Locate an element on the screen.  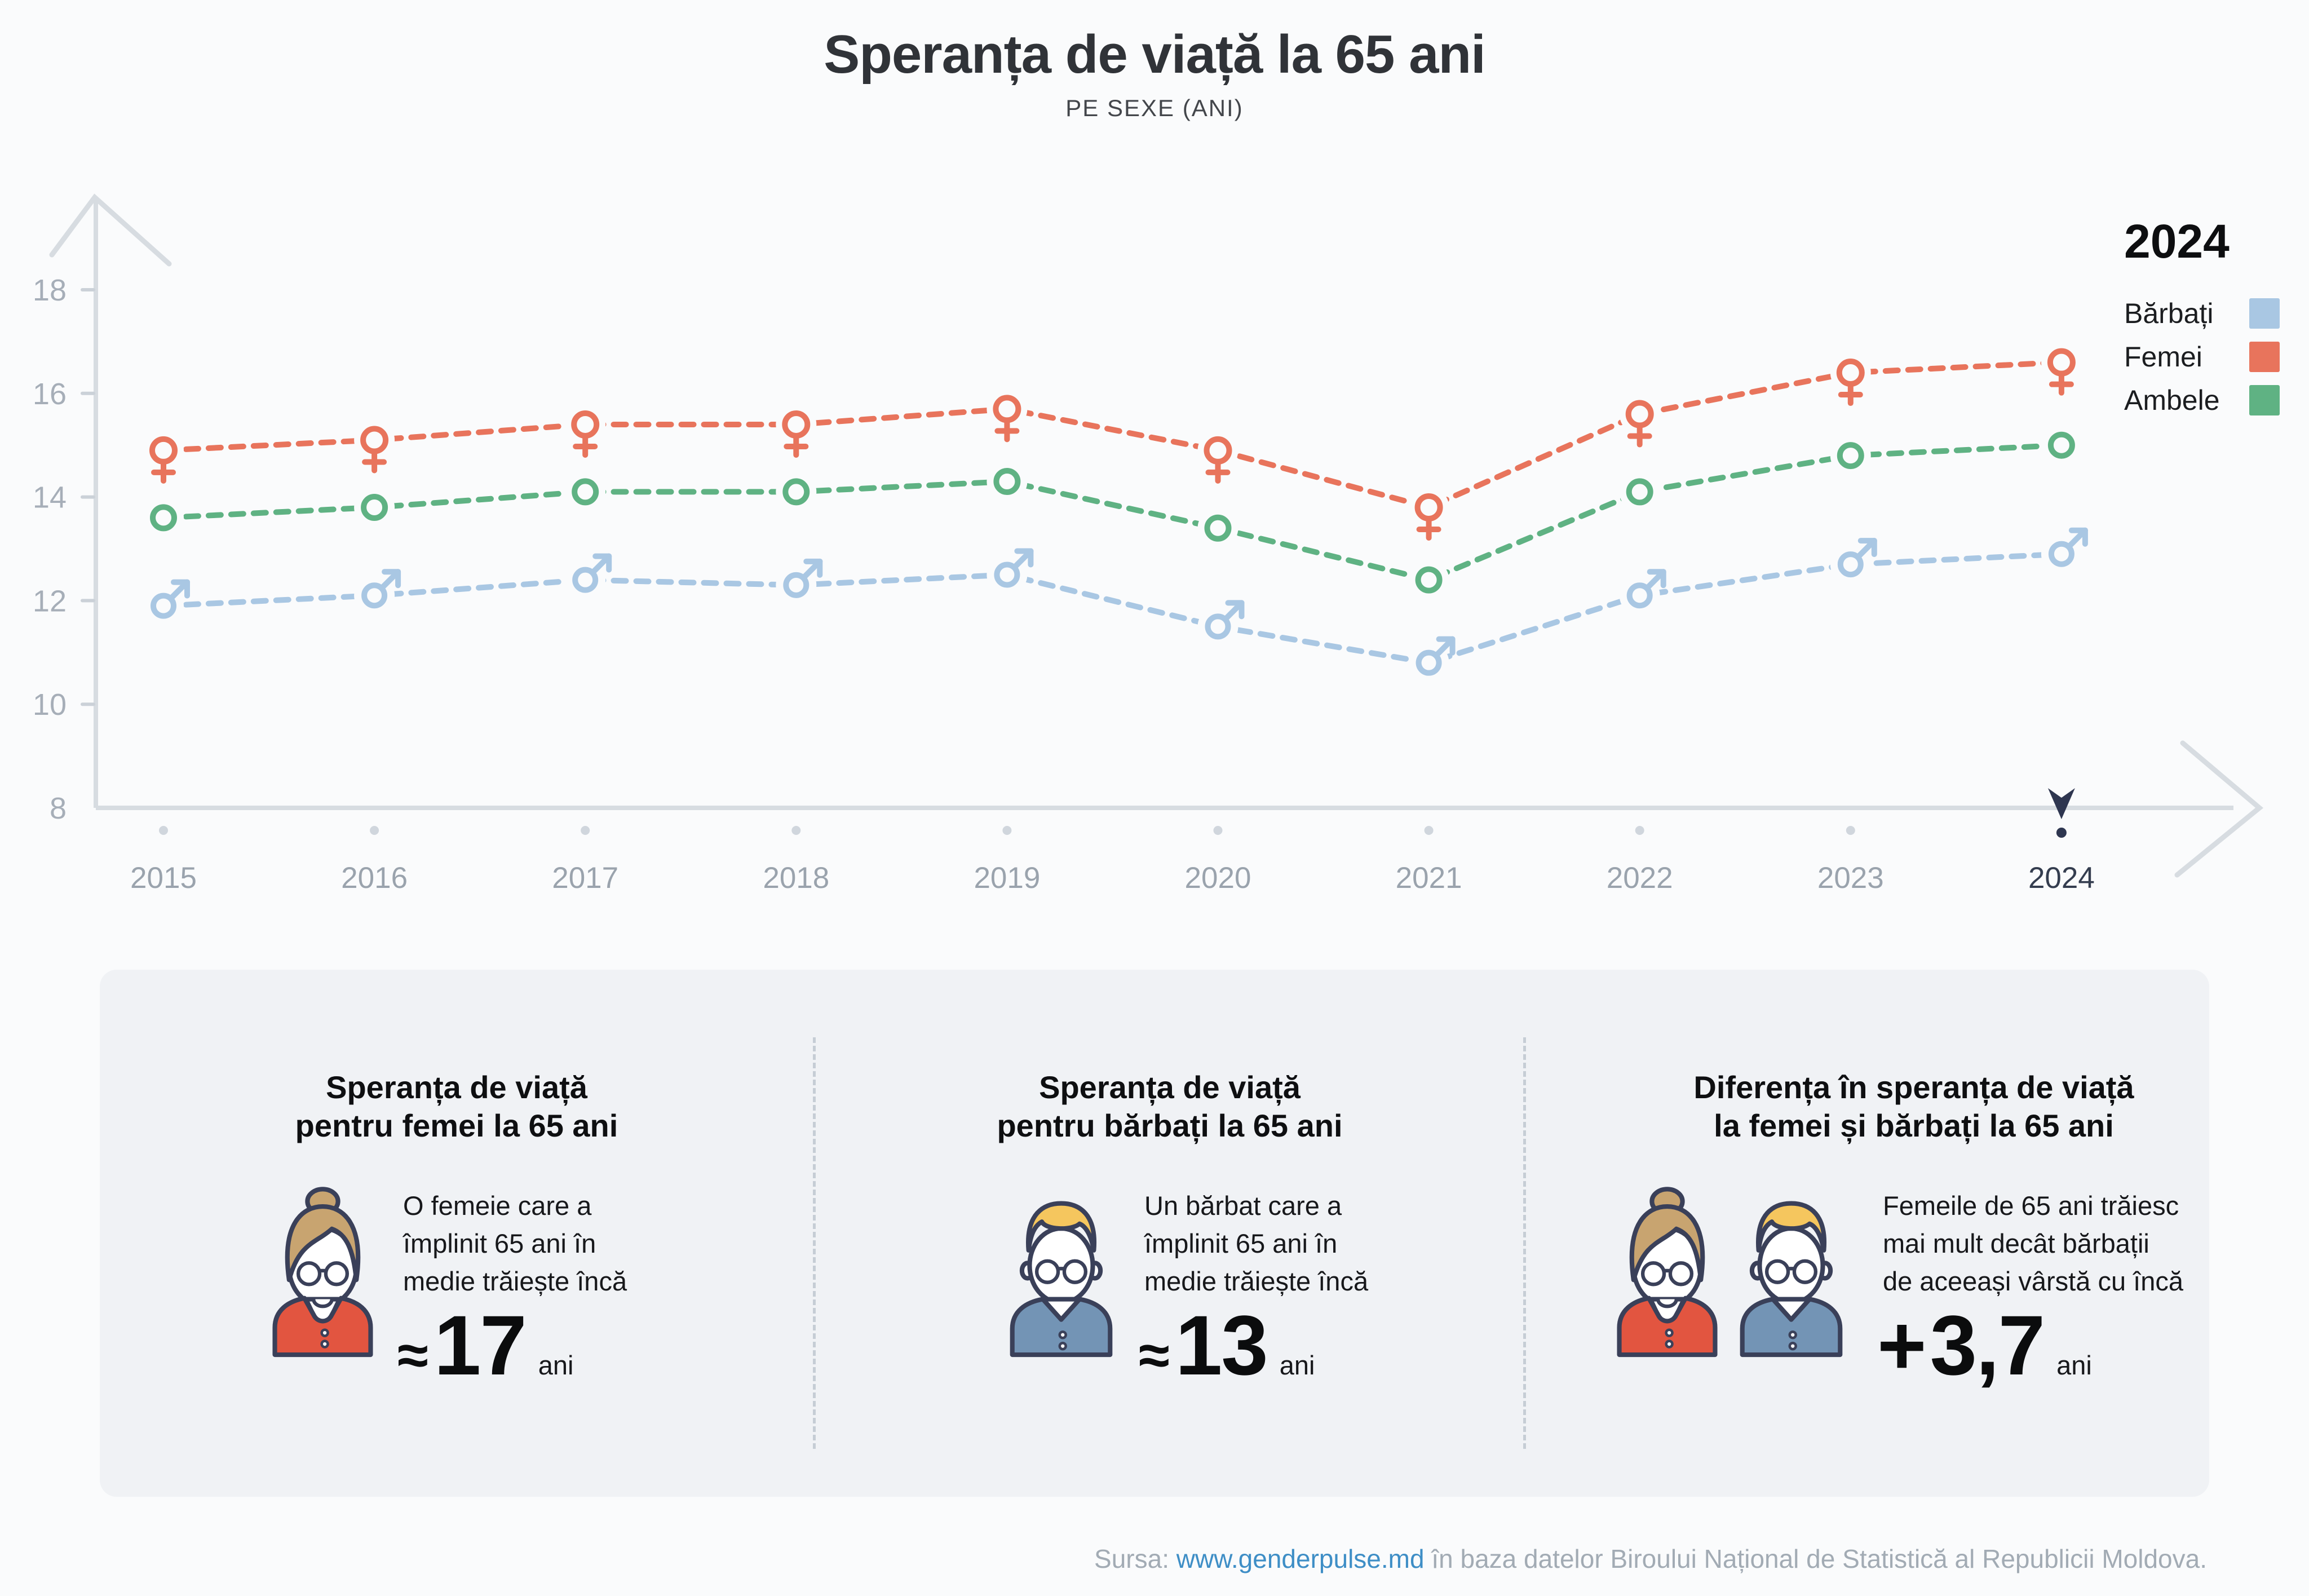
x-year-label: 2015 is located at coordinates (163, 878).